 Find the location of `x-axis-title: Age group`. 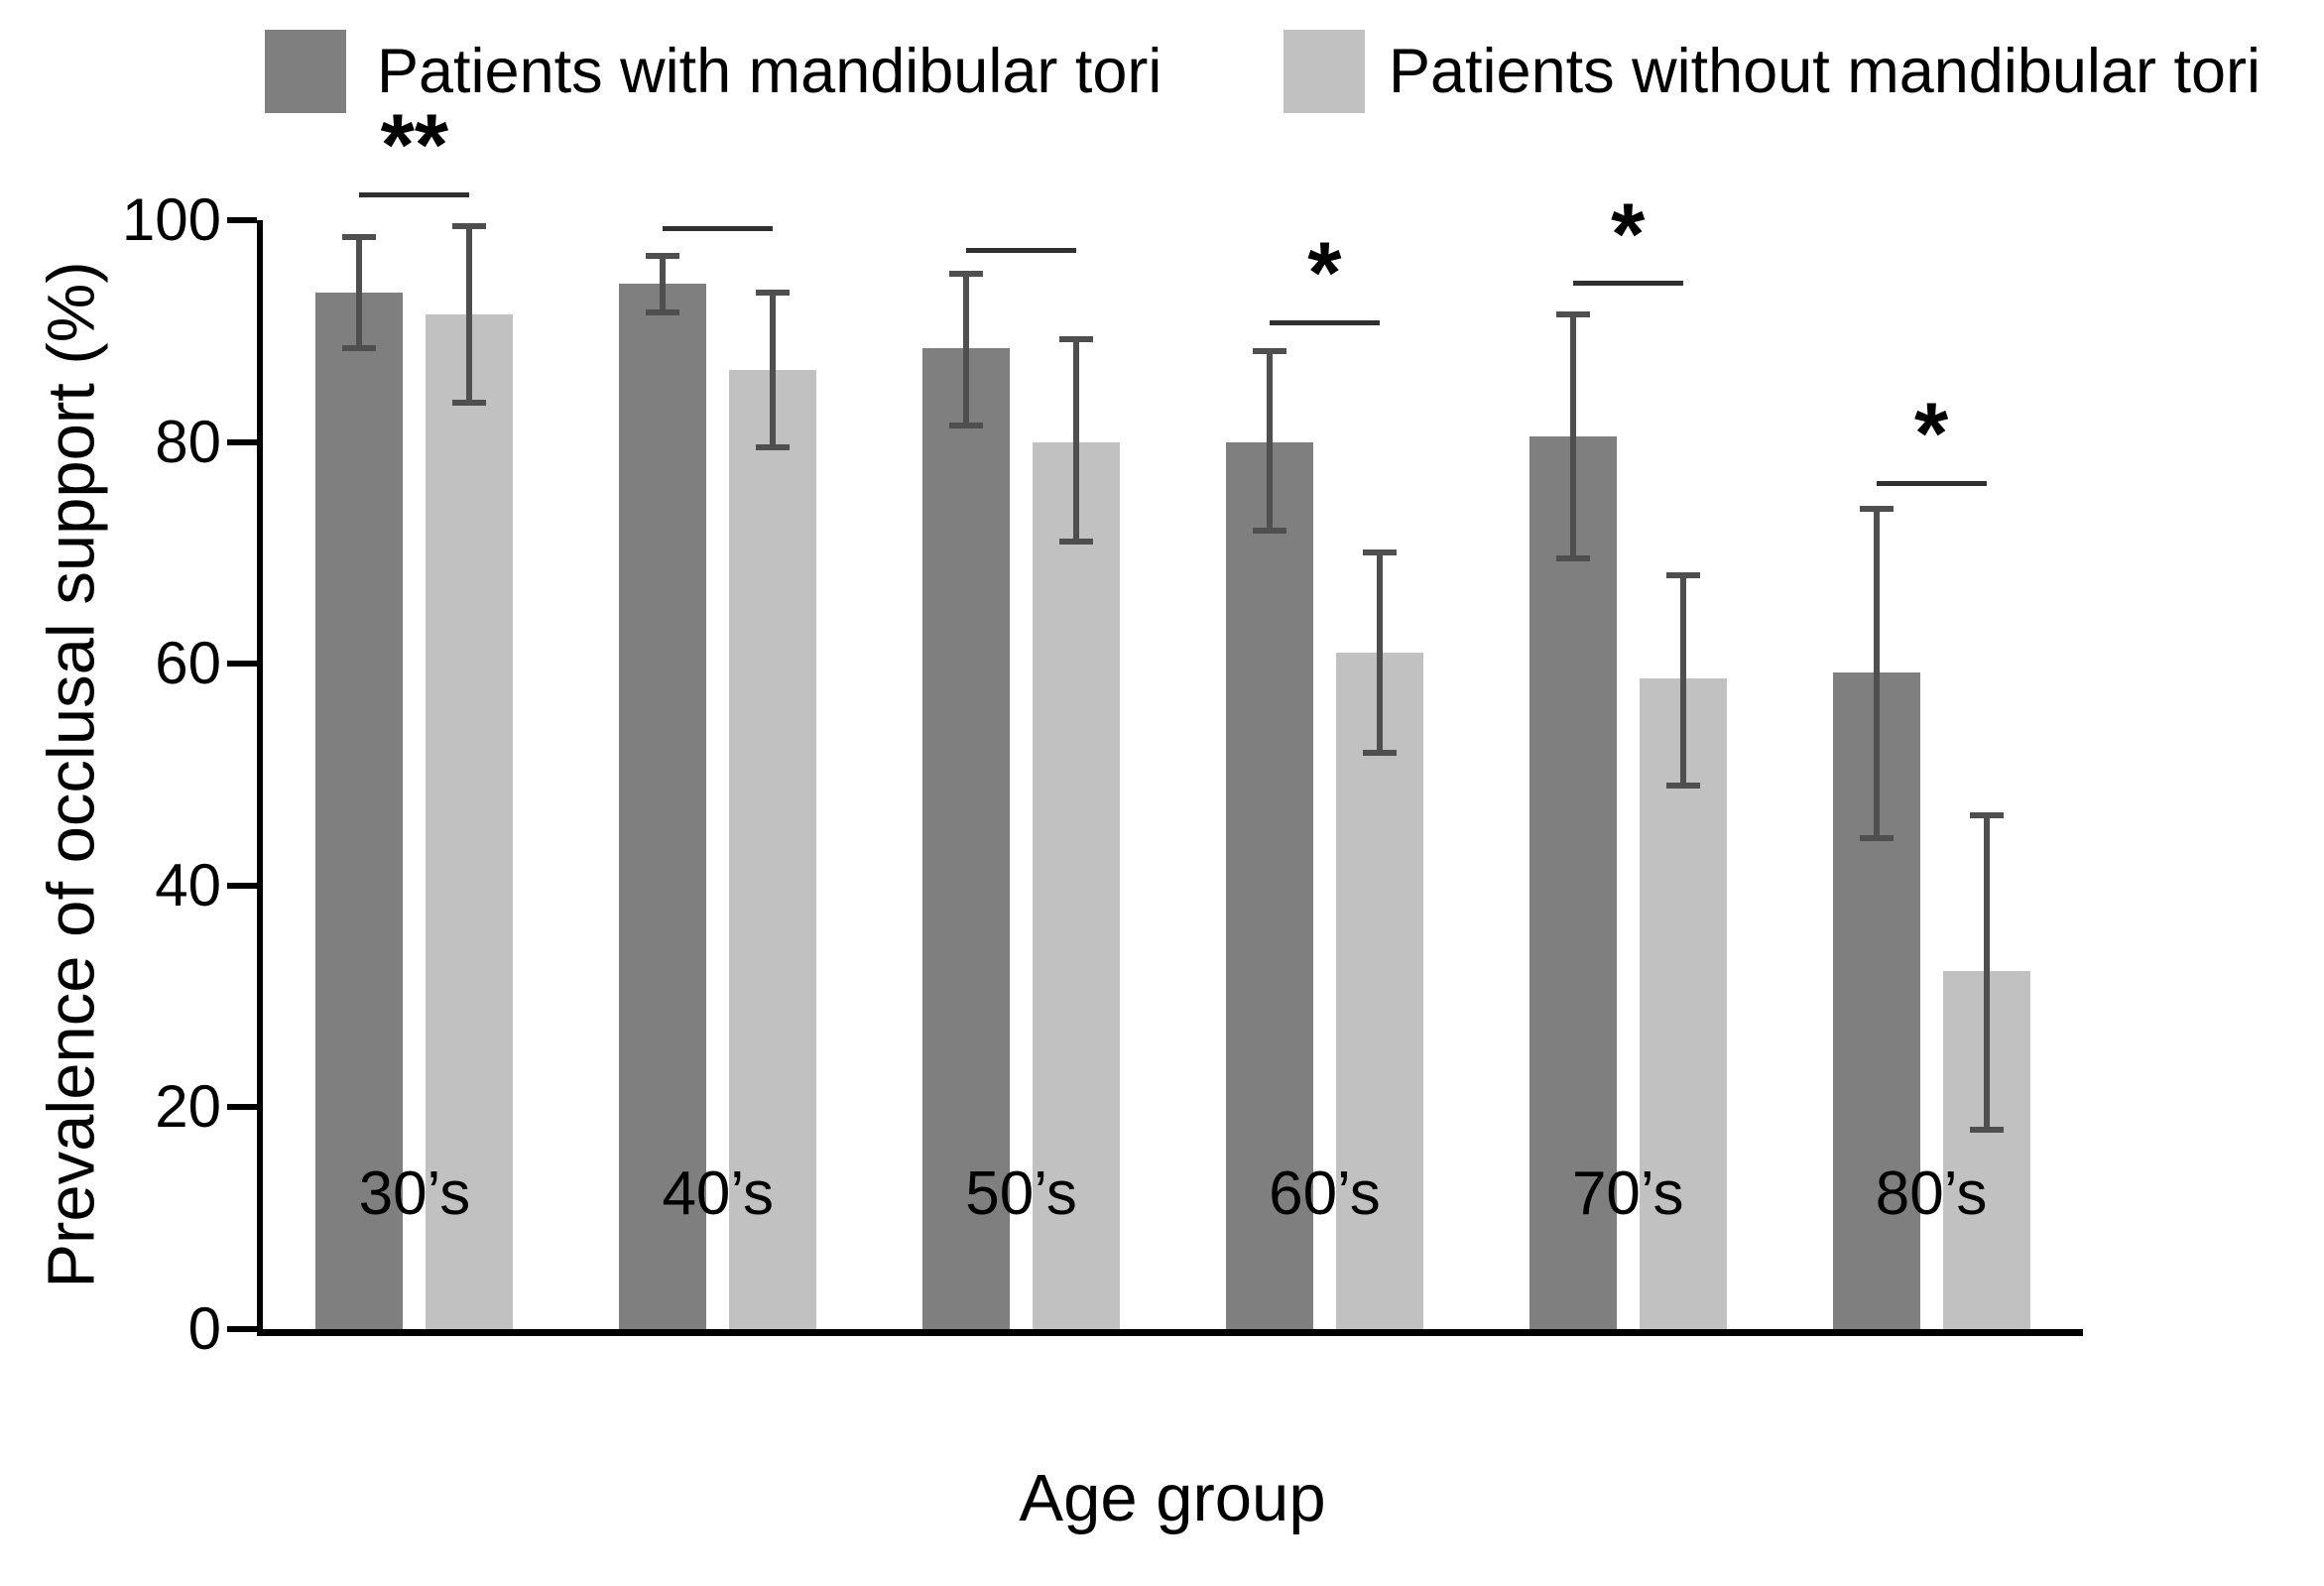

x-axis-title: Age group is located at coordinates (1172, 1498).